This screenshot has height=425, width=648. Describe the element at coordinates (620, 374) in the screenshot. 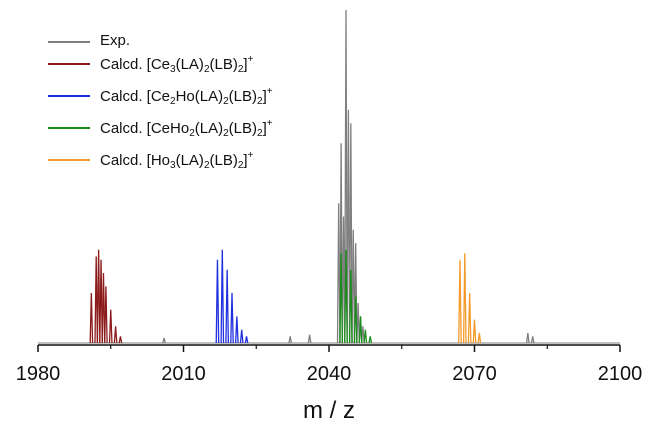

I see `x-tick-label: 2100` at that location.